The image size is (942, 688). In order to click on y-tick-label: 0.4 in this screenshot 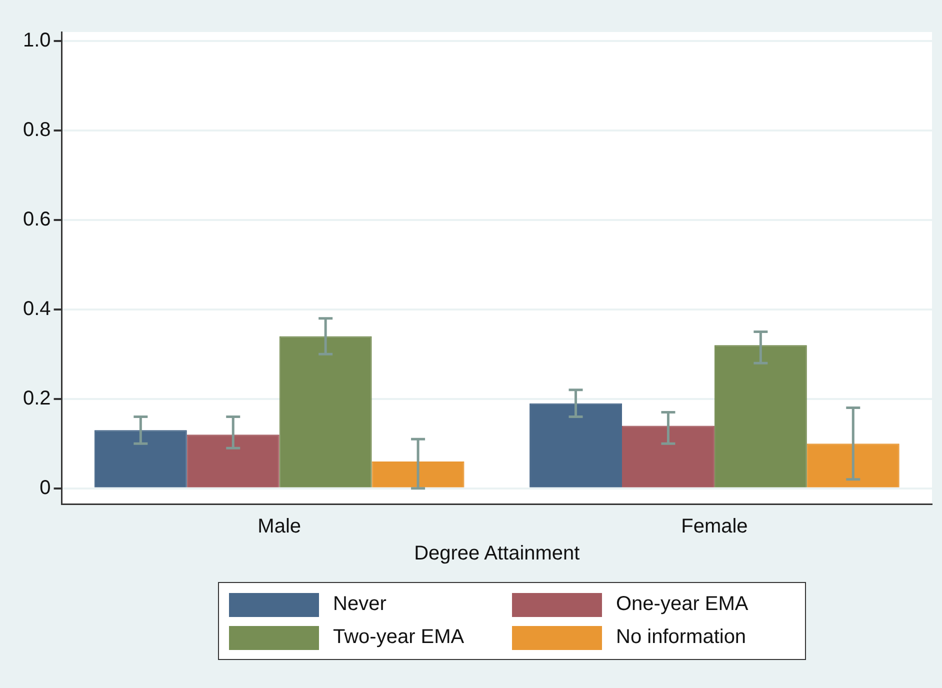, I will do `click(36, 309)`.